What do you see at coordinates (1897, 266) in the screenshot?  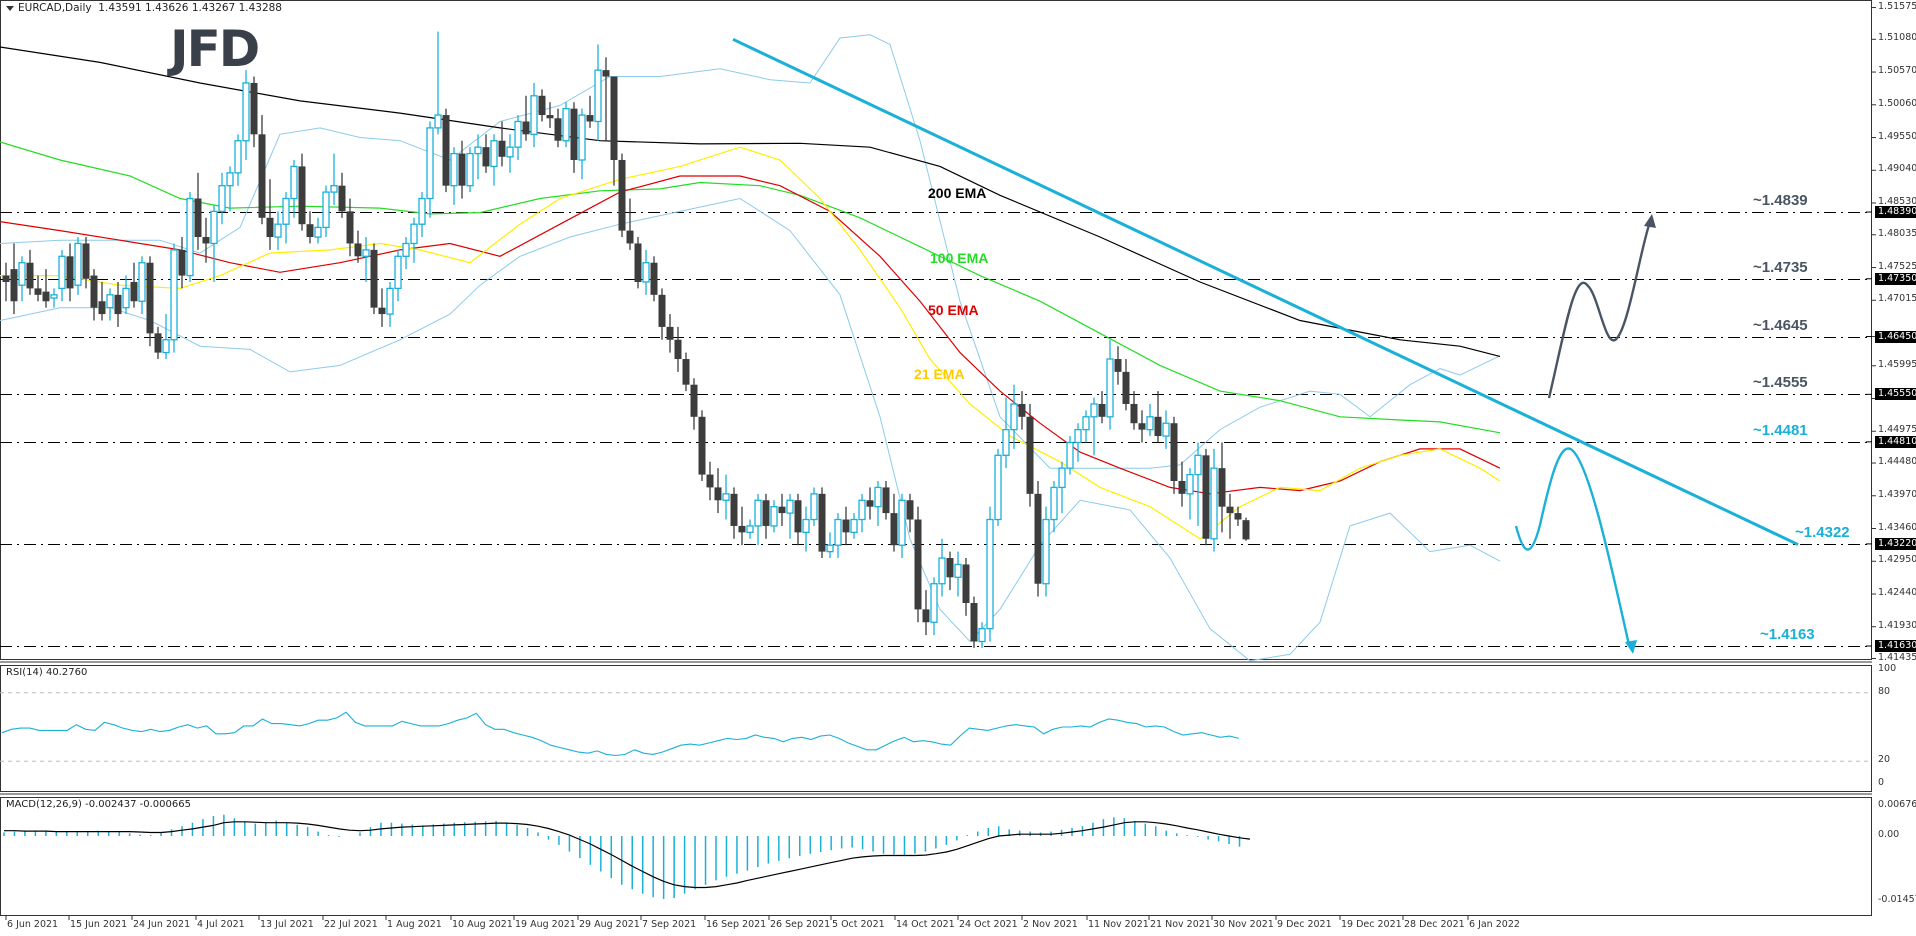 I see `price-tick-label: 1.47525` at bounding box center [1897, 266].